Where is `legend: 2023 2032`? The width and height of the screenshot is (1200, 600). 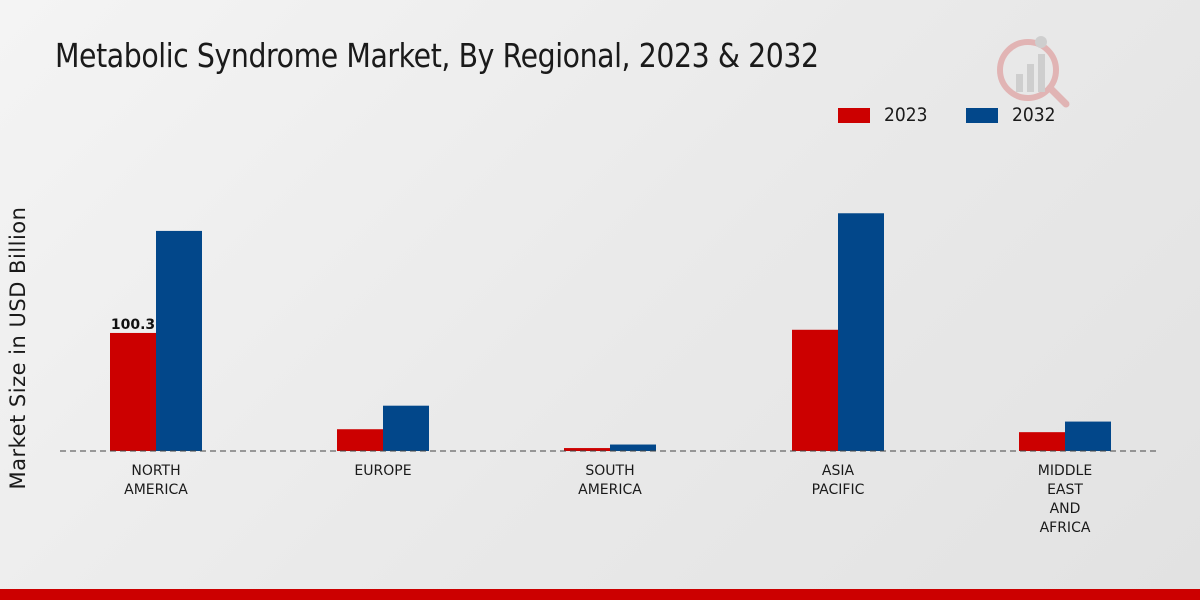
legend: 2023 2032 is located at coordinates (966, 115).